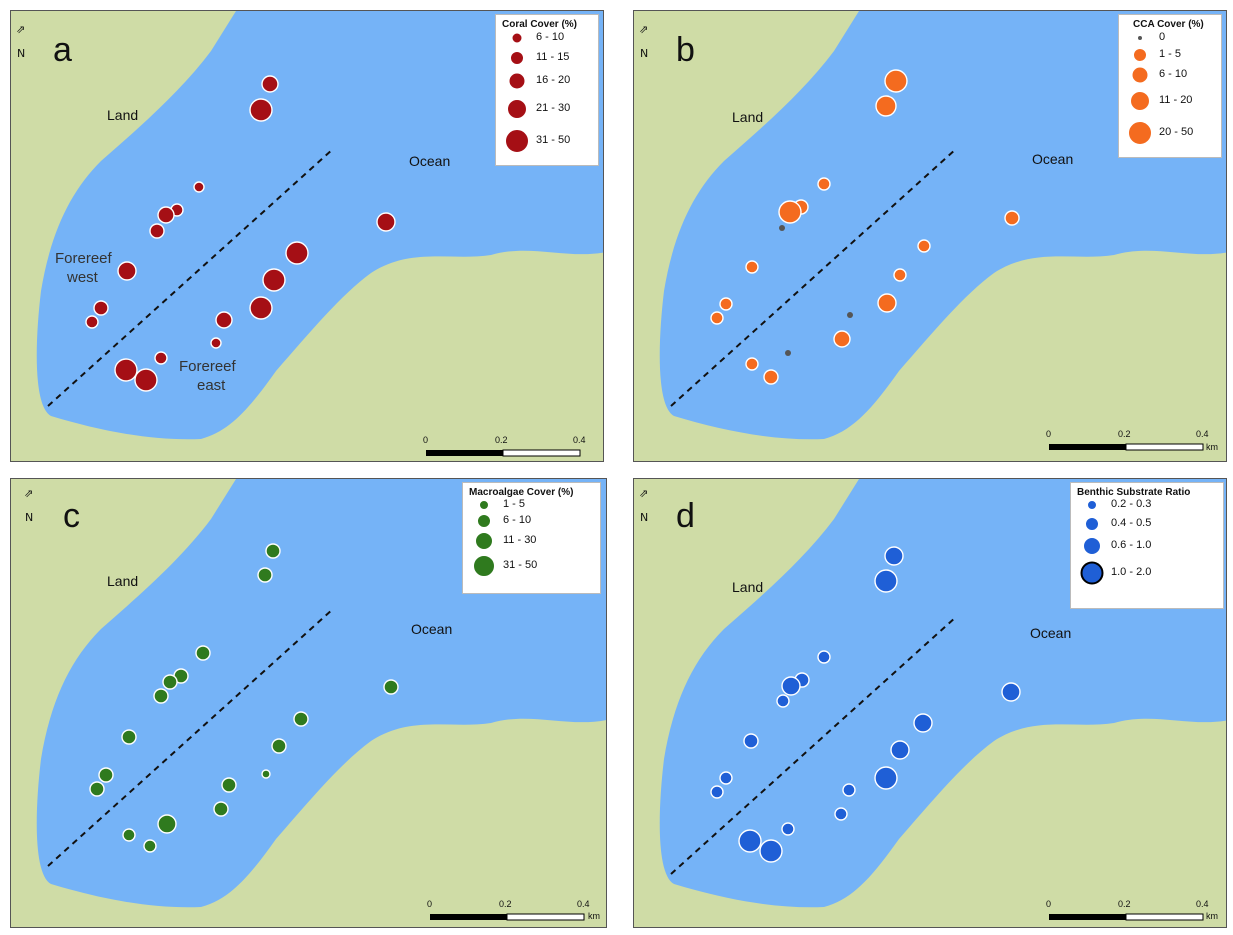 Image resolution: width=1233 pixels, height=935 pixels. Describe the element at coordinates (71, 516) in the screenshot. I see `panel-letter-c: c` at that location.